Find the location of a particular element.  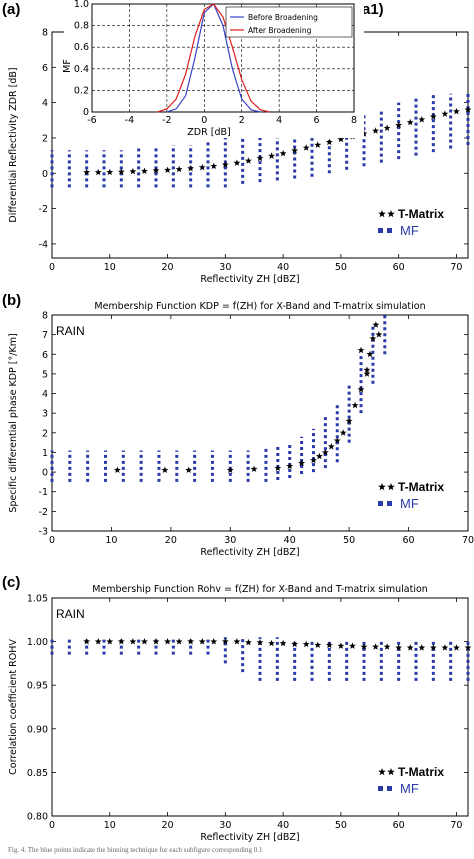

legend-tmatrix-label: T-Matrix is located at coordinates (421, 487).